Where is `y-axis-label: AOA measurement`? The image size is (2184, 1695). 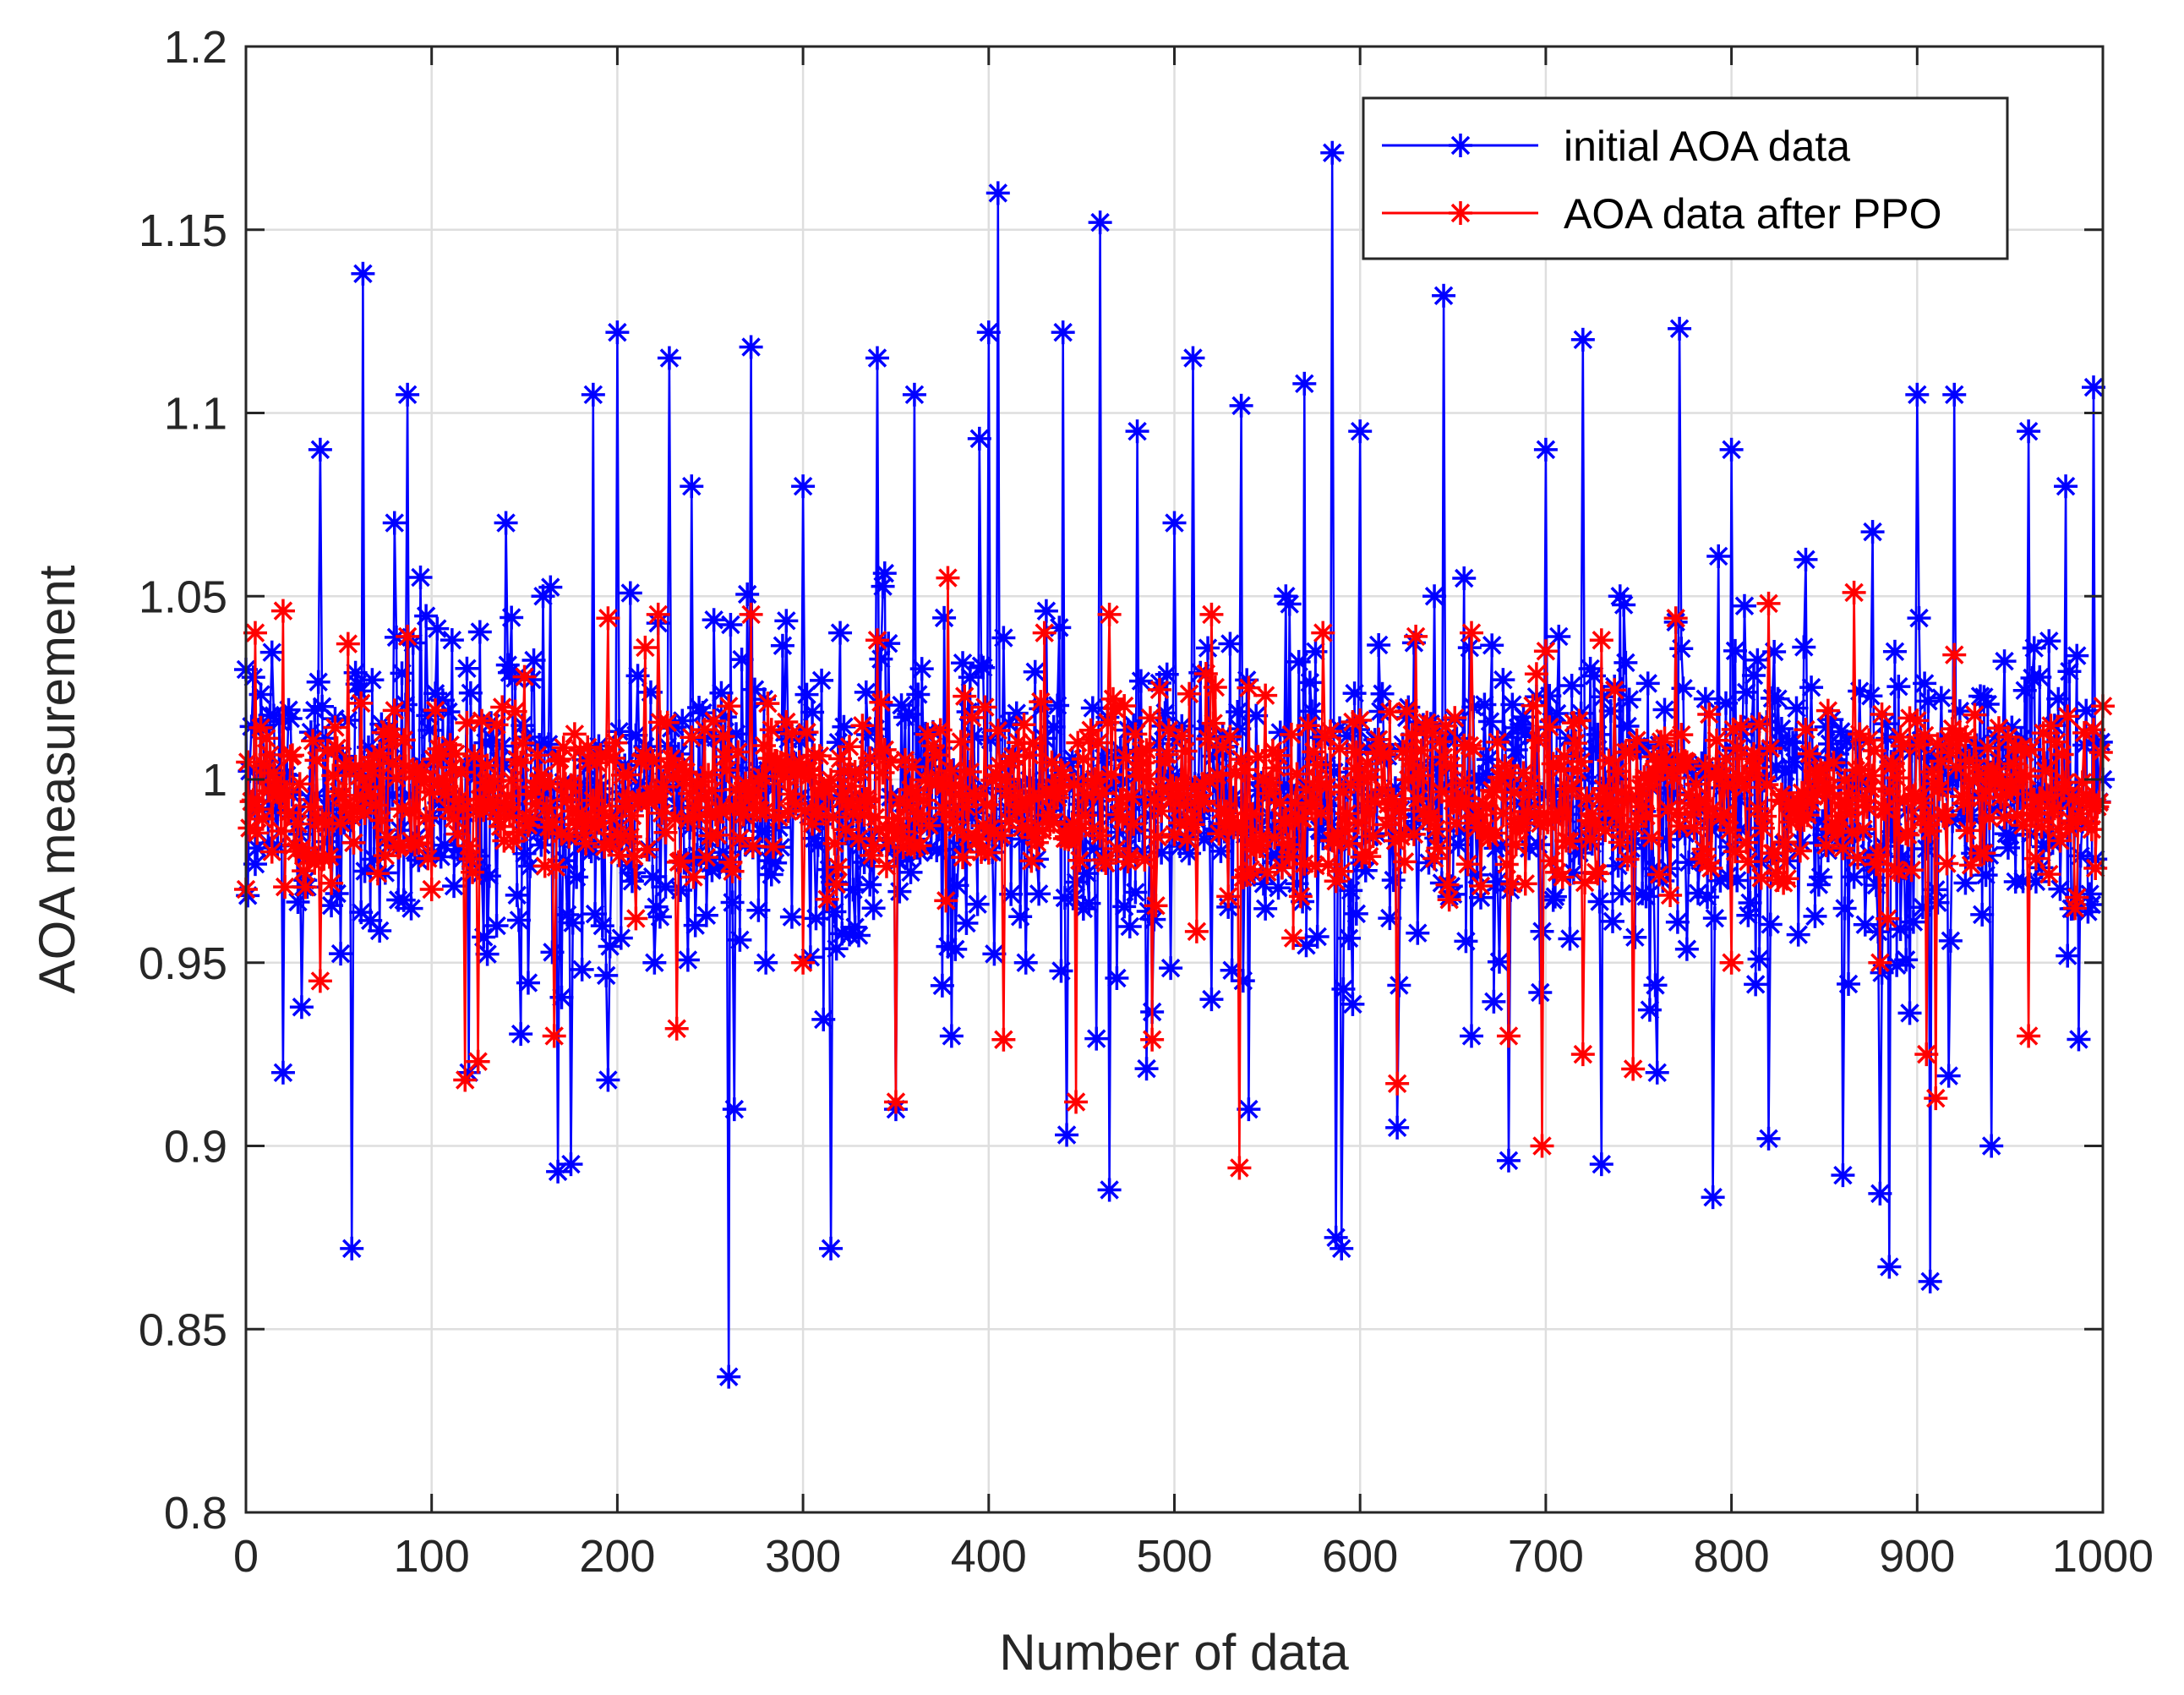 y-axis-label: AOA measurement is located at coordinates (57, 779).